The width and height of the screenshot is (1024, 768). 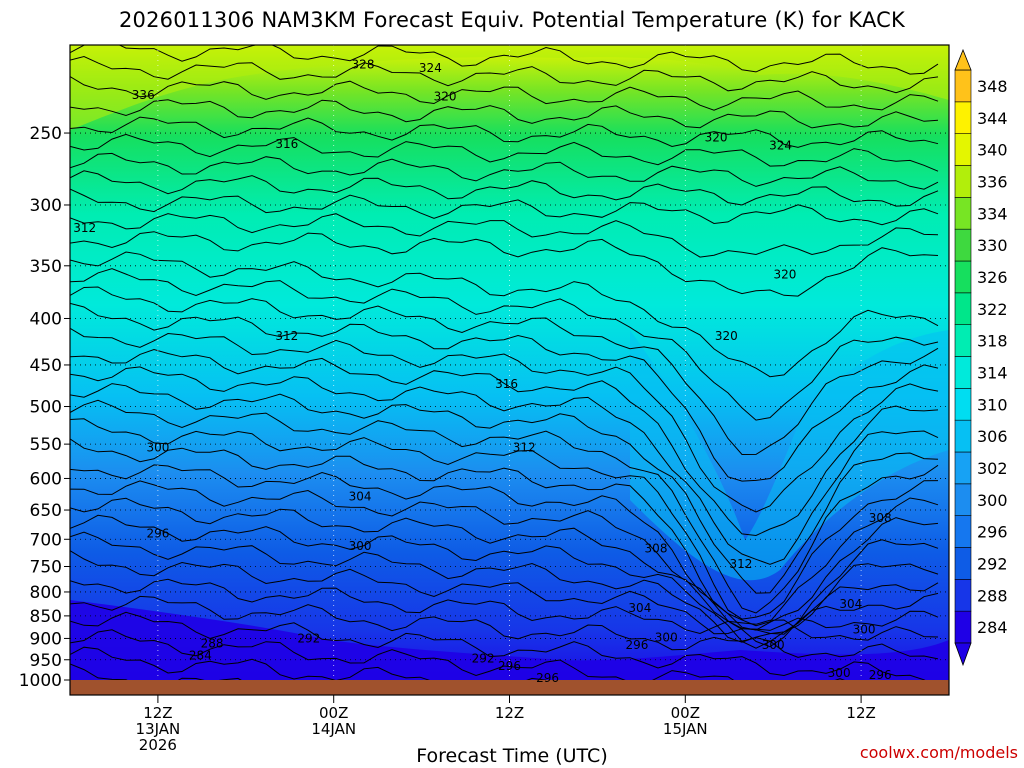 I want to click on contour-label: 336, so click(x=143, y=95).